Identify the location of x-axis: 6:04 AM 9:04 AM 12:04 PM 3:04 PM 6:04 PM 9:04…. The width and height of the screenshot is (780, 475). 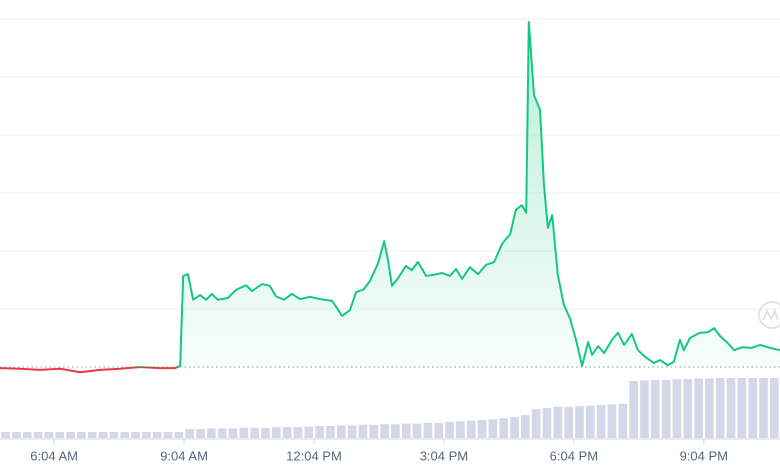
(390, 450).